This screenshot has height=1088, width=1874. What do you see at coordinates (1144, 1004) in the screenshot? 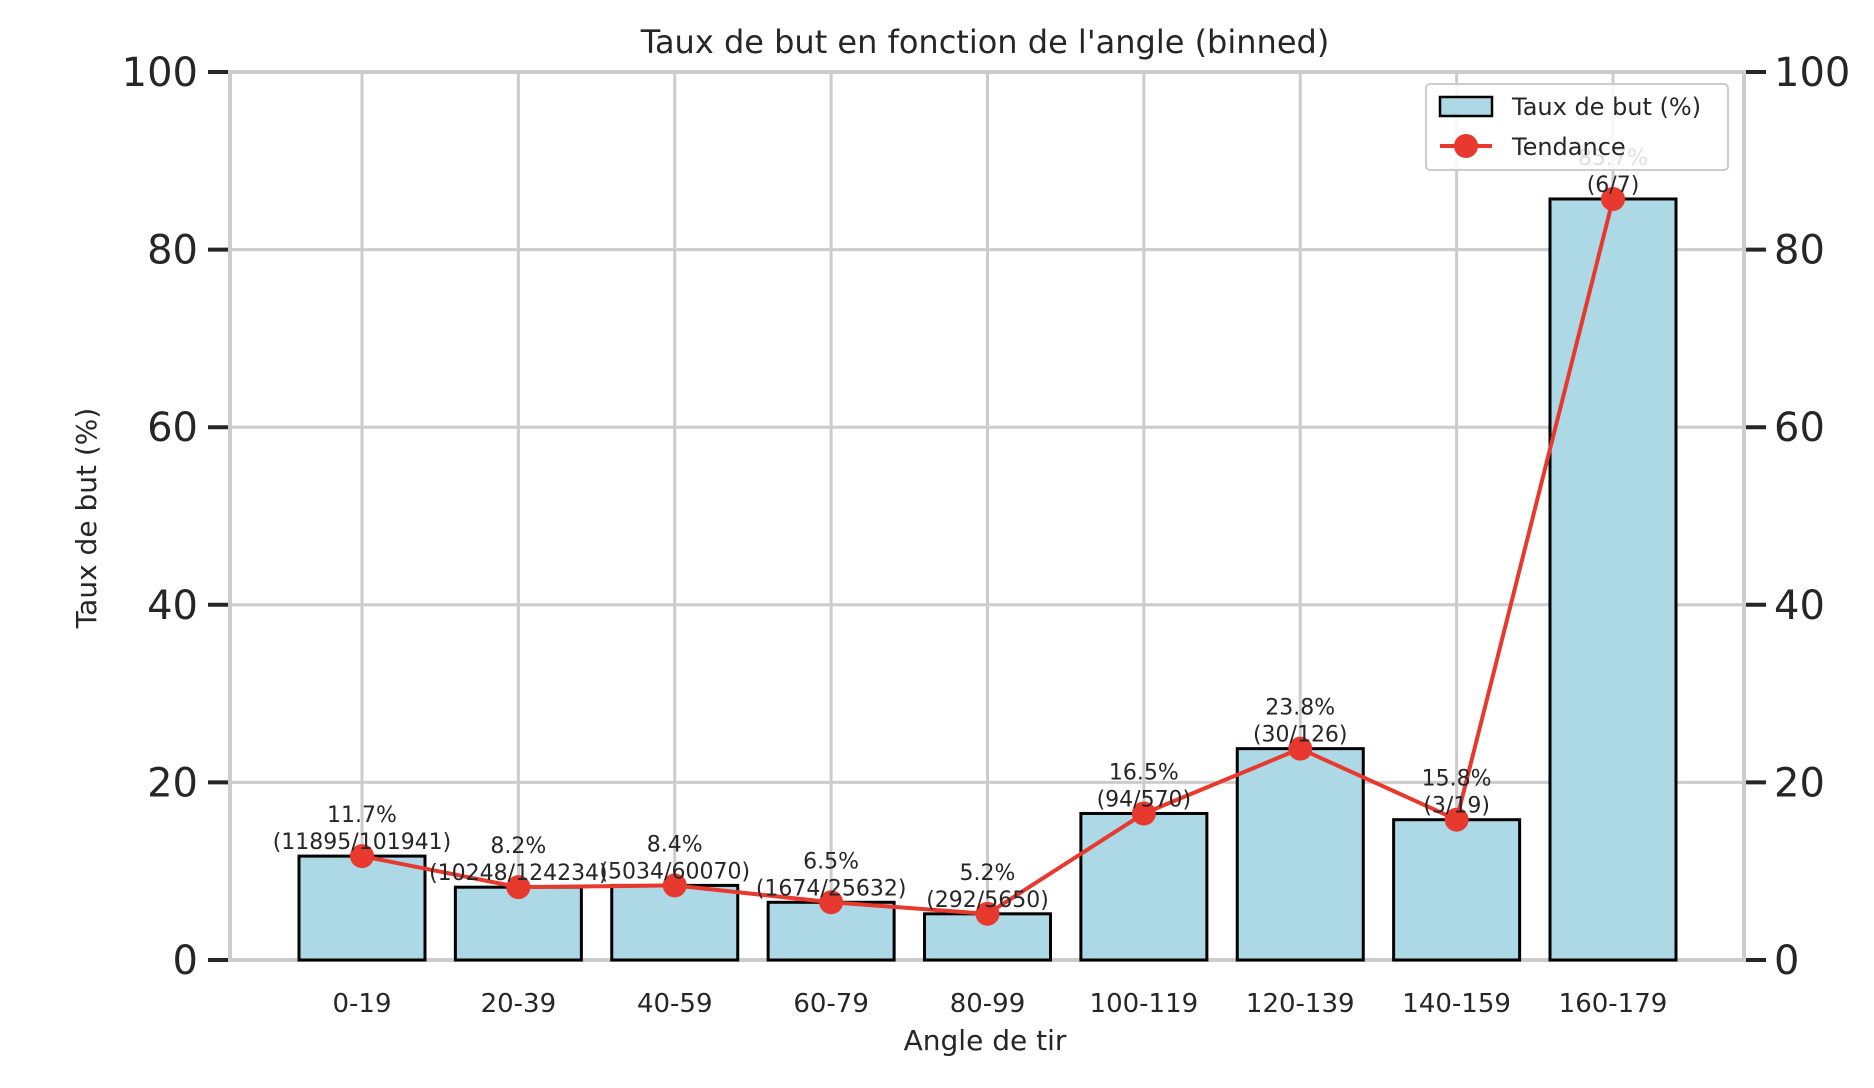
I see `x-tick-label: 100-119` at bounding box center [1144, 1004].